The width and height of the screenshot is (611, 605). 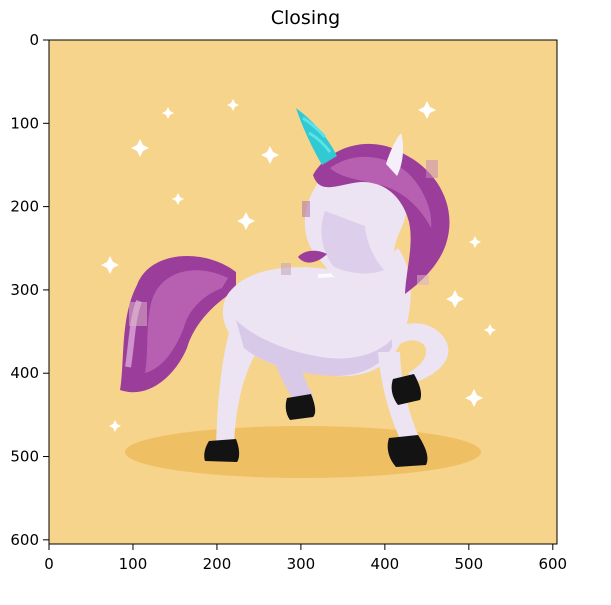 I want to click on unicorn-mane, so click(x=374, y=218).